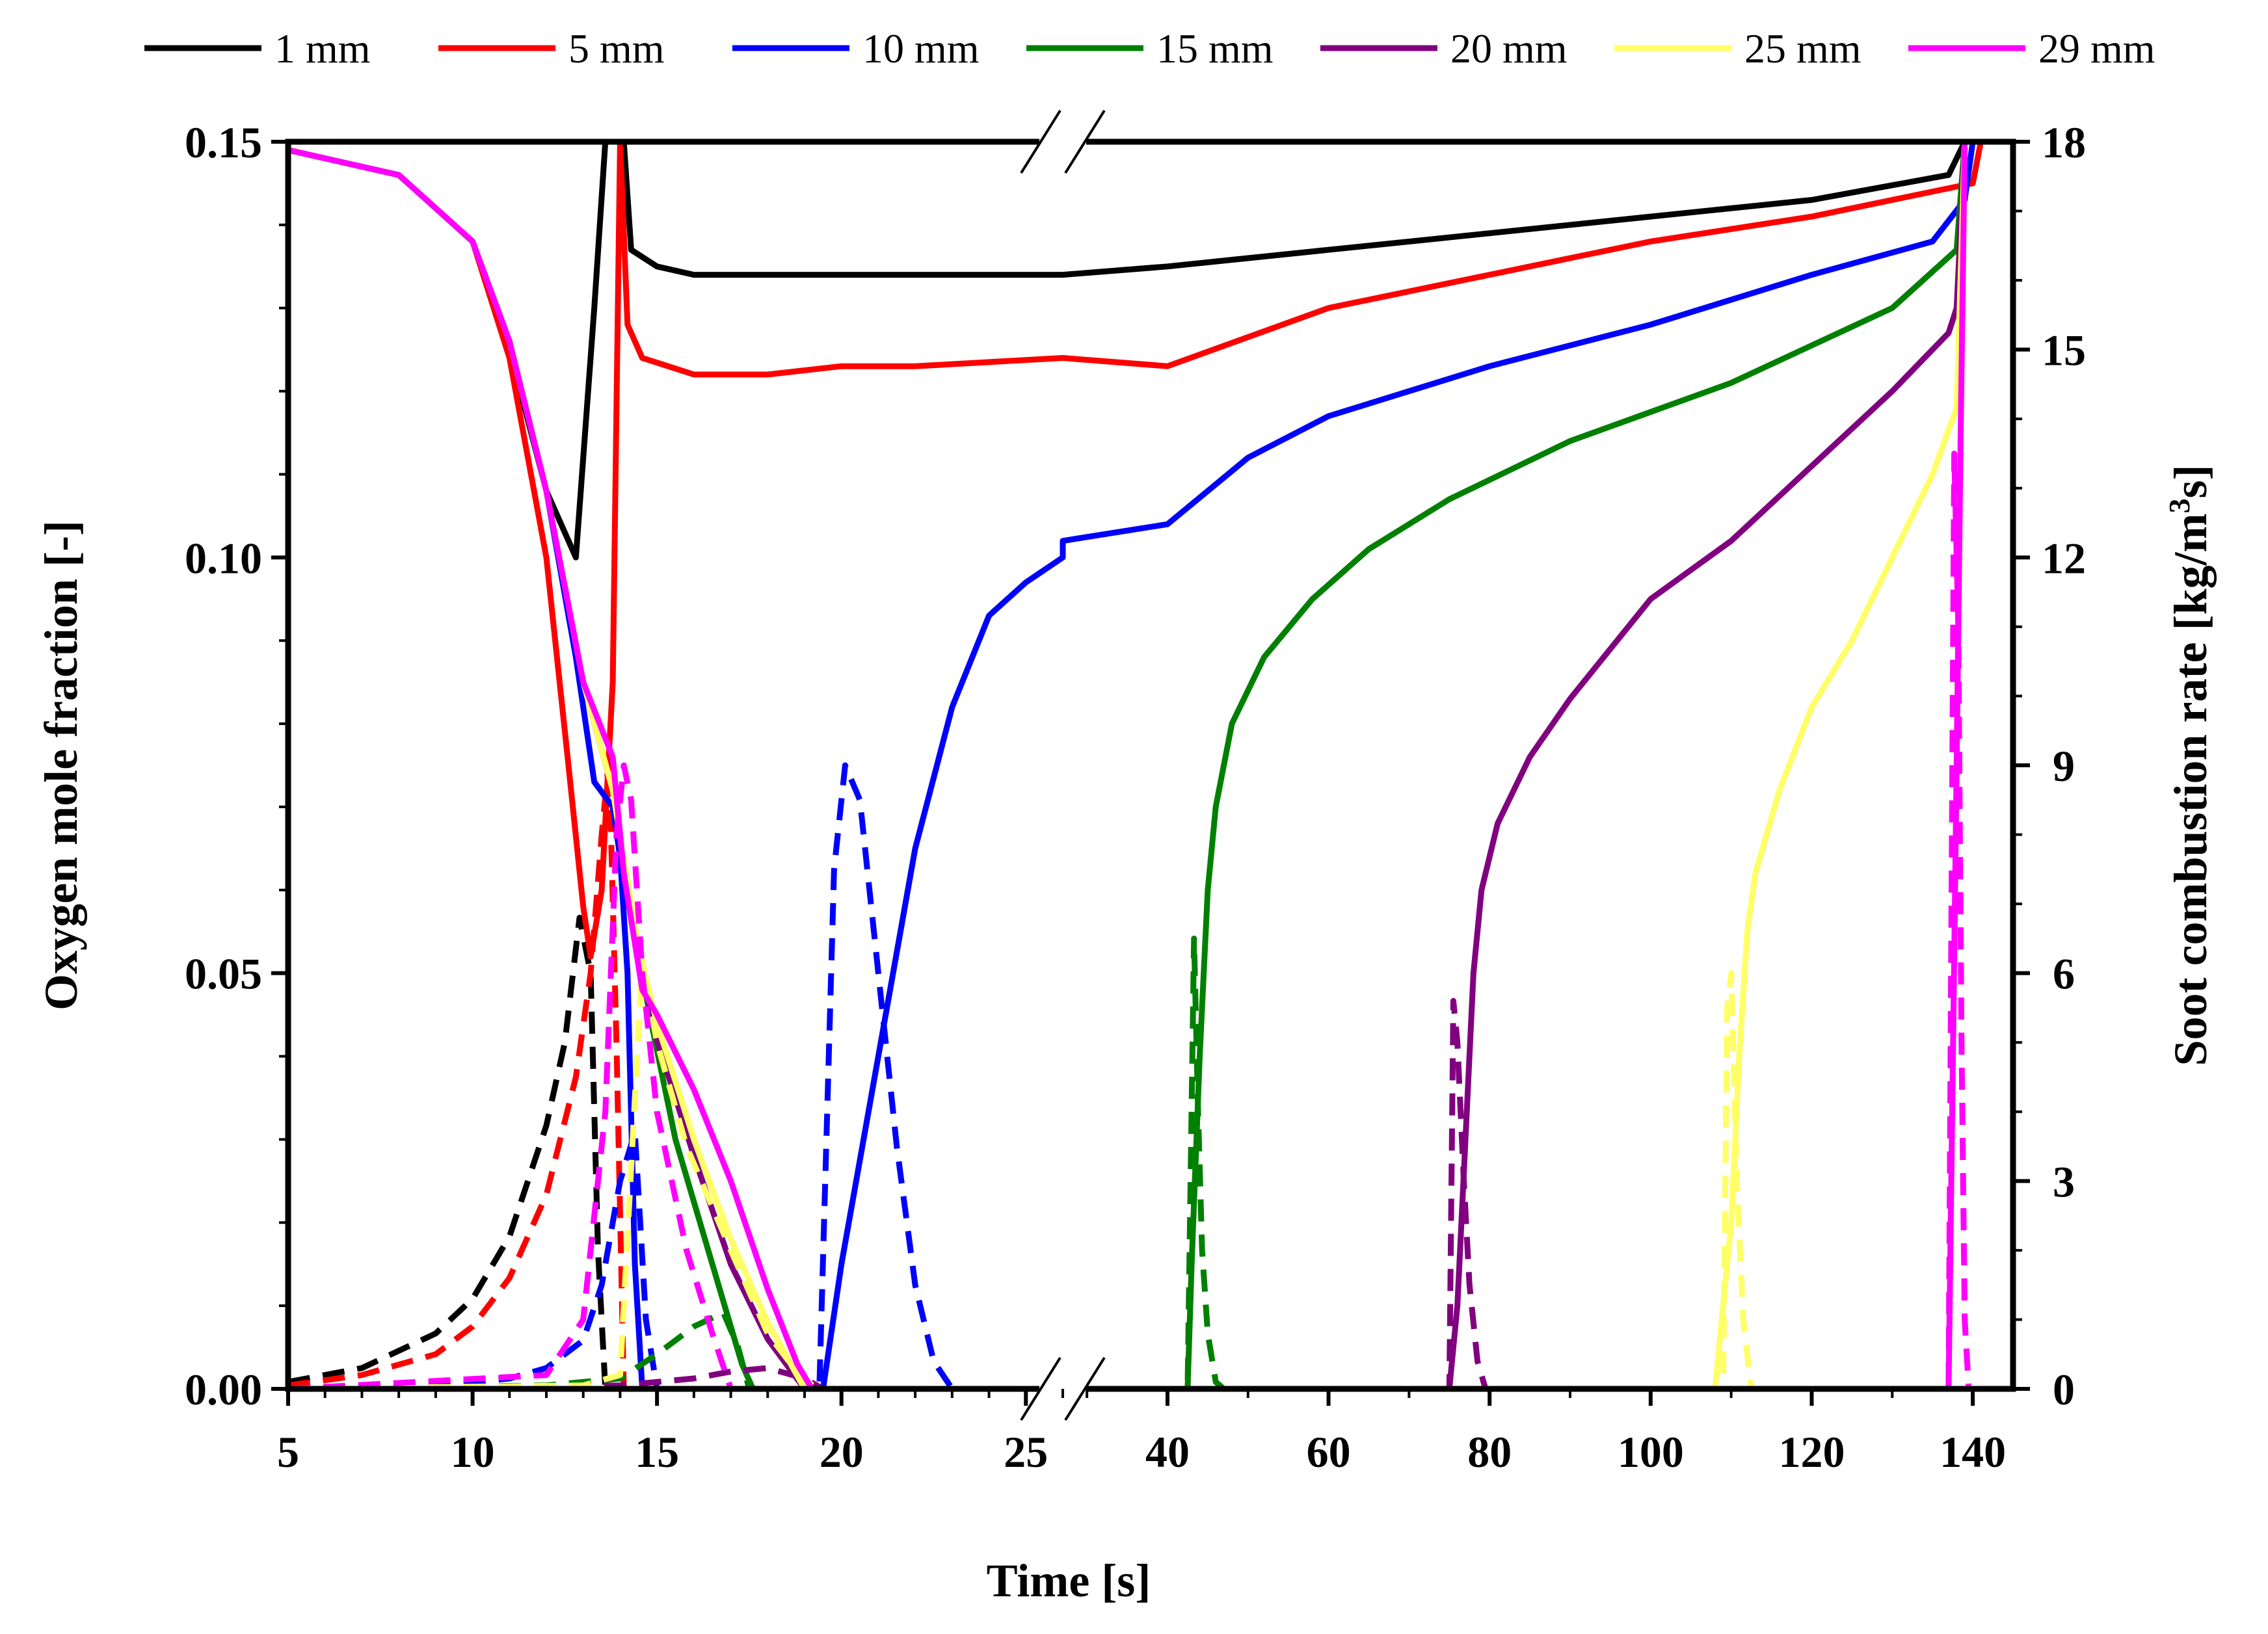  Describe the element at coordinates (223, 142) in the screenshot. I see `y-left-tick-label: 0.15` at that location.